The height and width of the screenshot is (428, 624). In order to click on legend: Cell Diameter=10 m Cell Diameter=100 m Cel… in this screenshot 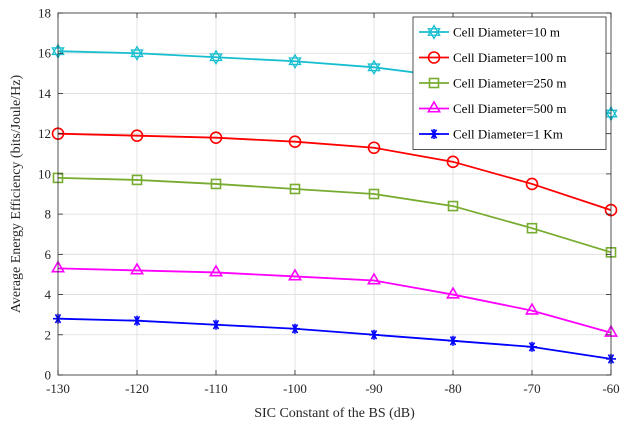, I will do `click(509, 83)`.